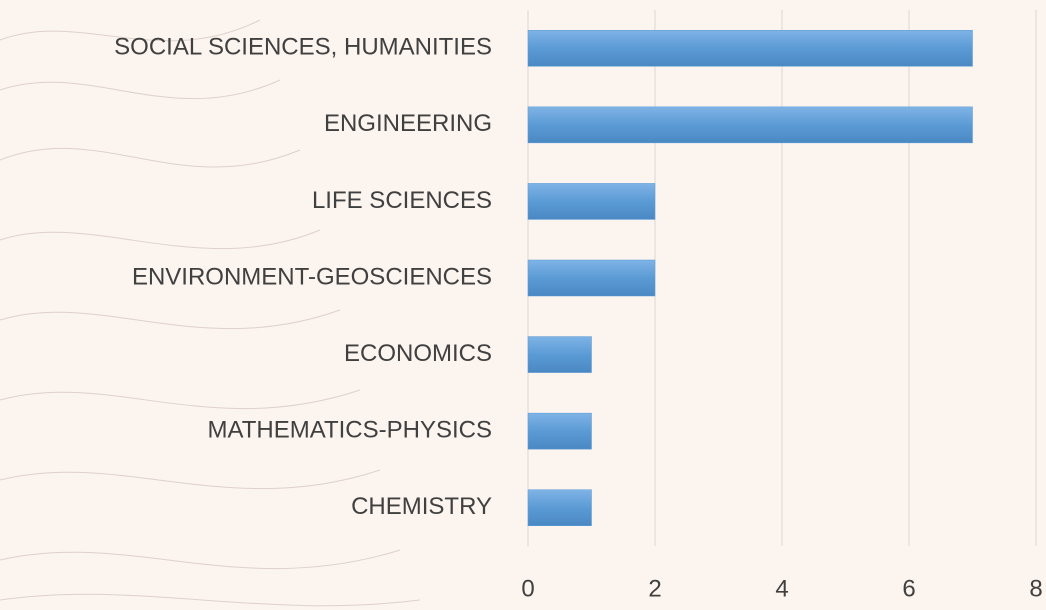 This screenshot has width=1046, height=610. I want to click on x-tick-label: 6, so click(908, 588).